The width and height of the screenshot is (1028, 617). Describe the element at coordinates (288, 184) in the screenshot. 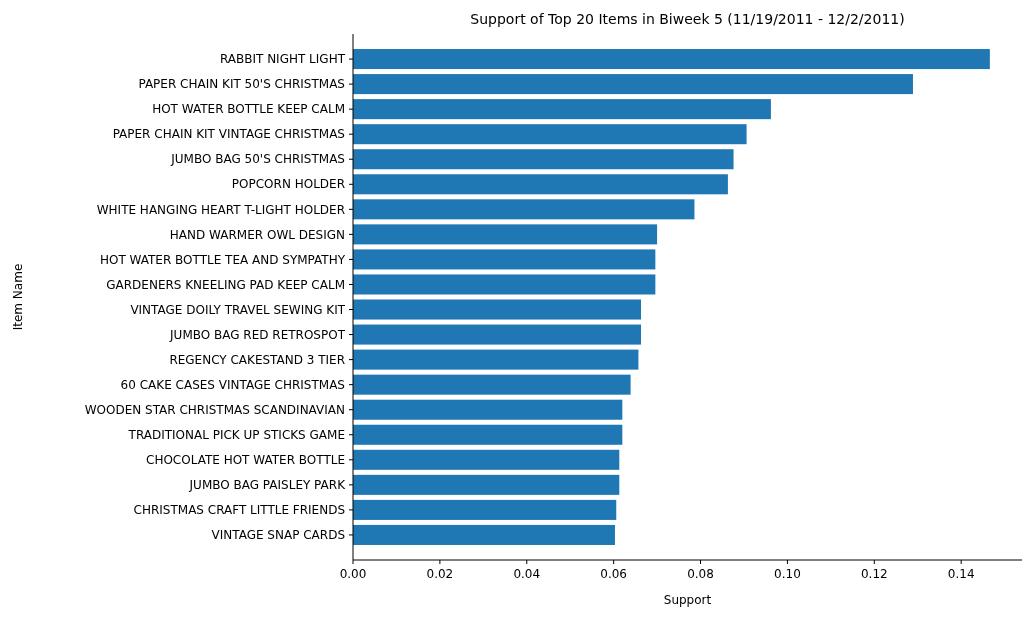

I see `y-tick-label: POPCORN HOLDER` at that location.